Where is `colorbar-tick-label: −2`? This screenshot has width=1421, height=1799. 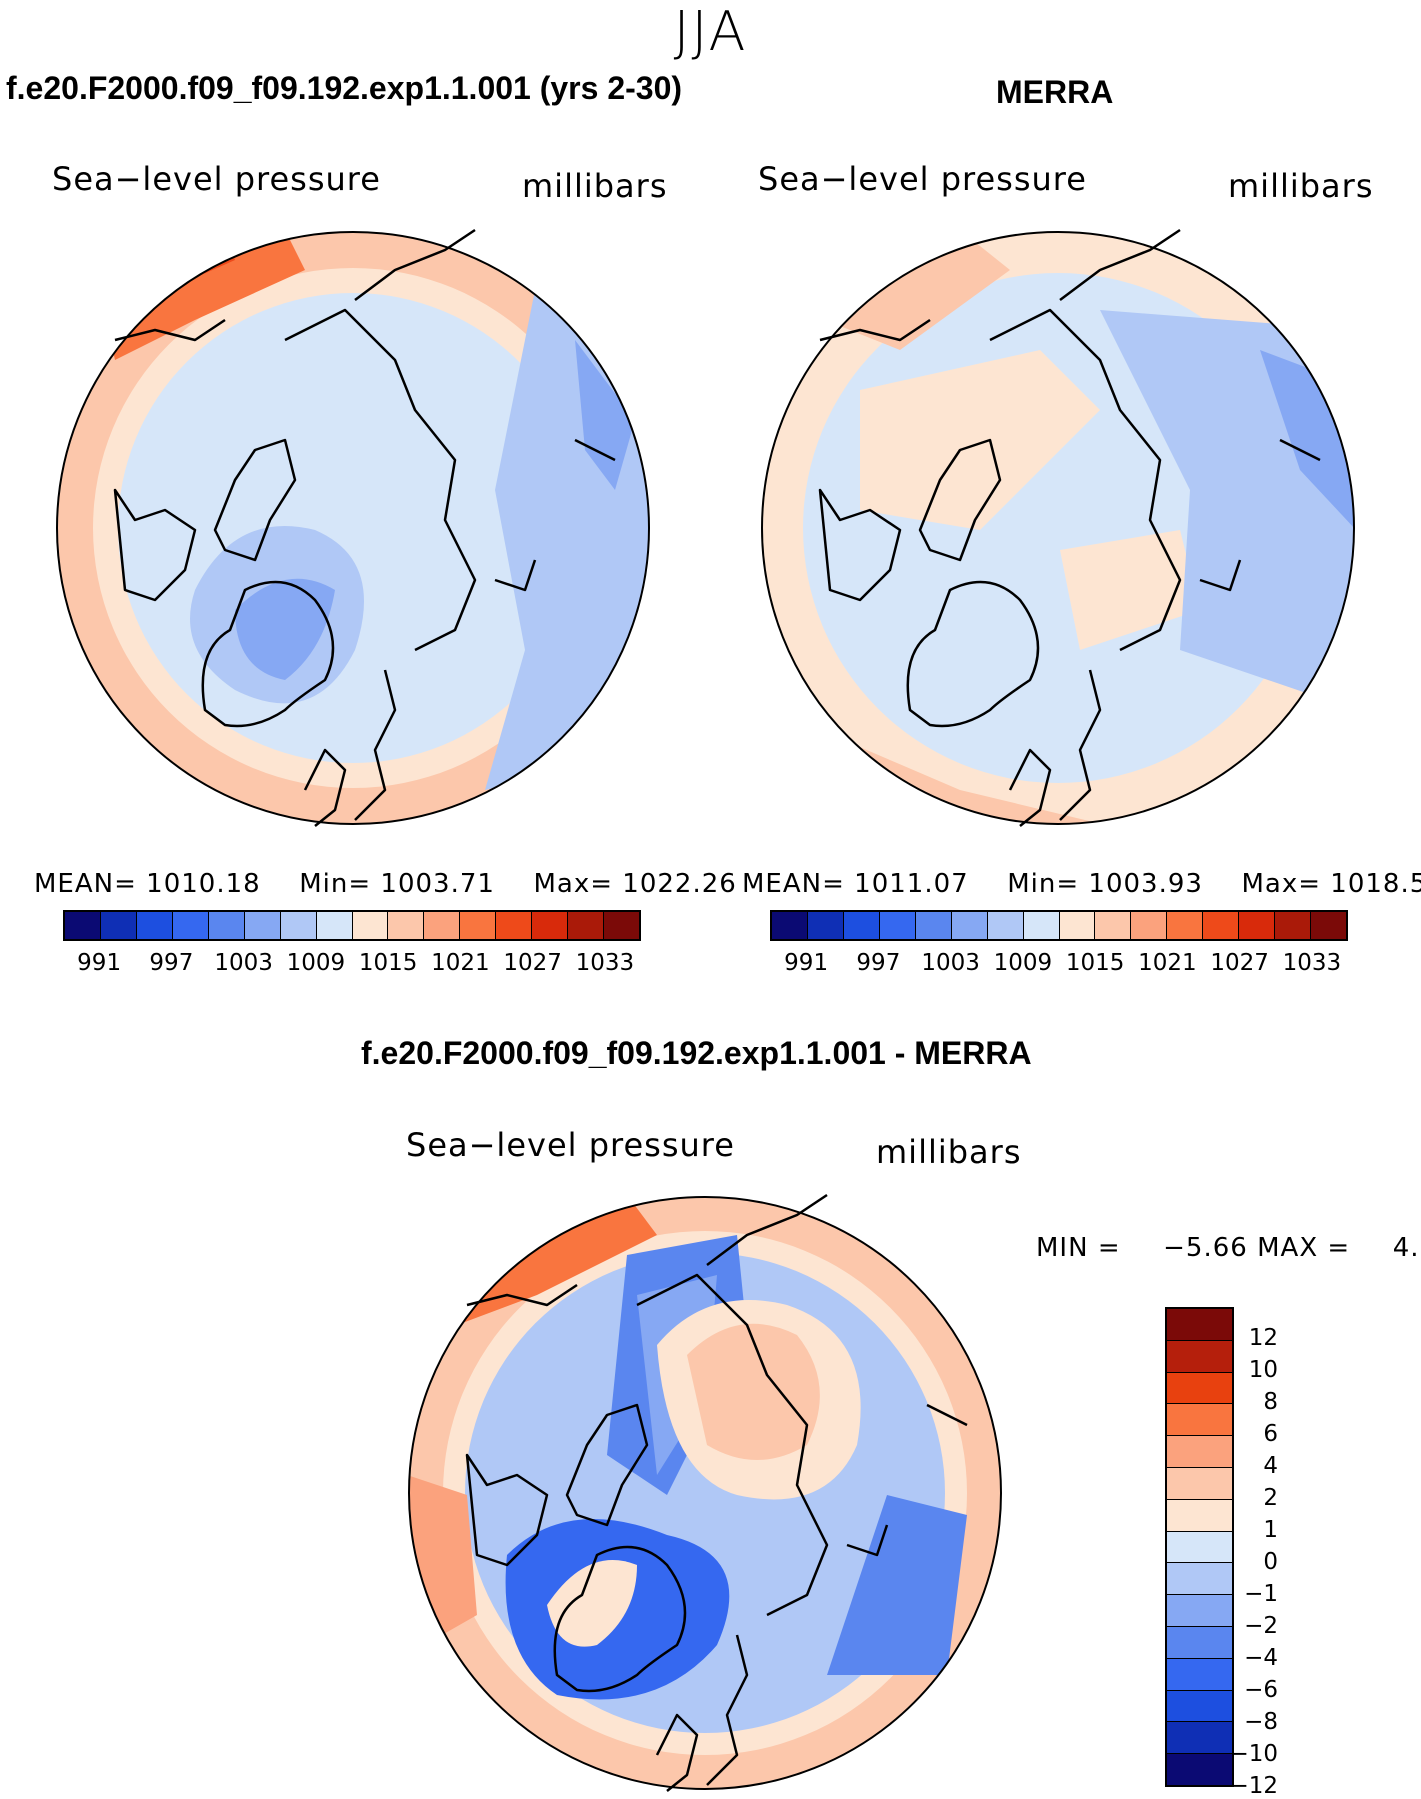 colorbar-tick-label: −2 is located at coordinates (1261, 1626).